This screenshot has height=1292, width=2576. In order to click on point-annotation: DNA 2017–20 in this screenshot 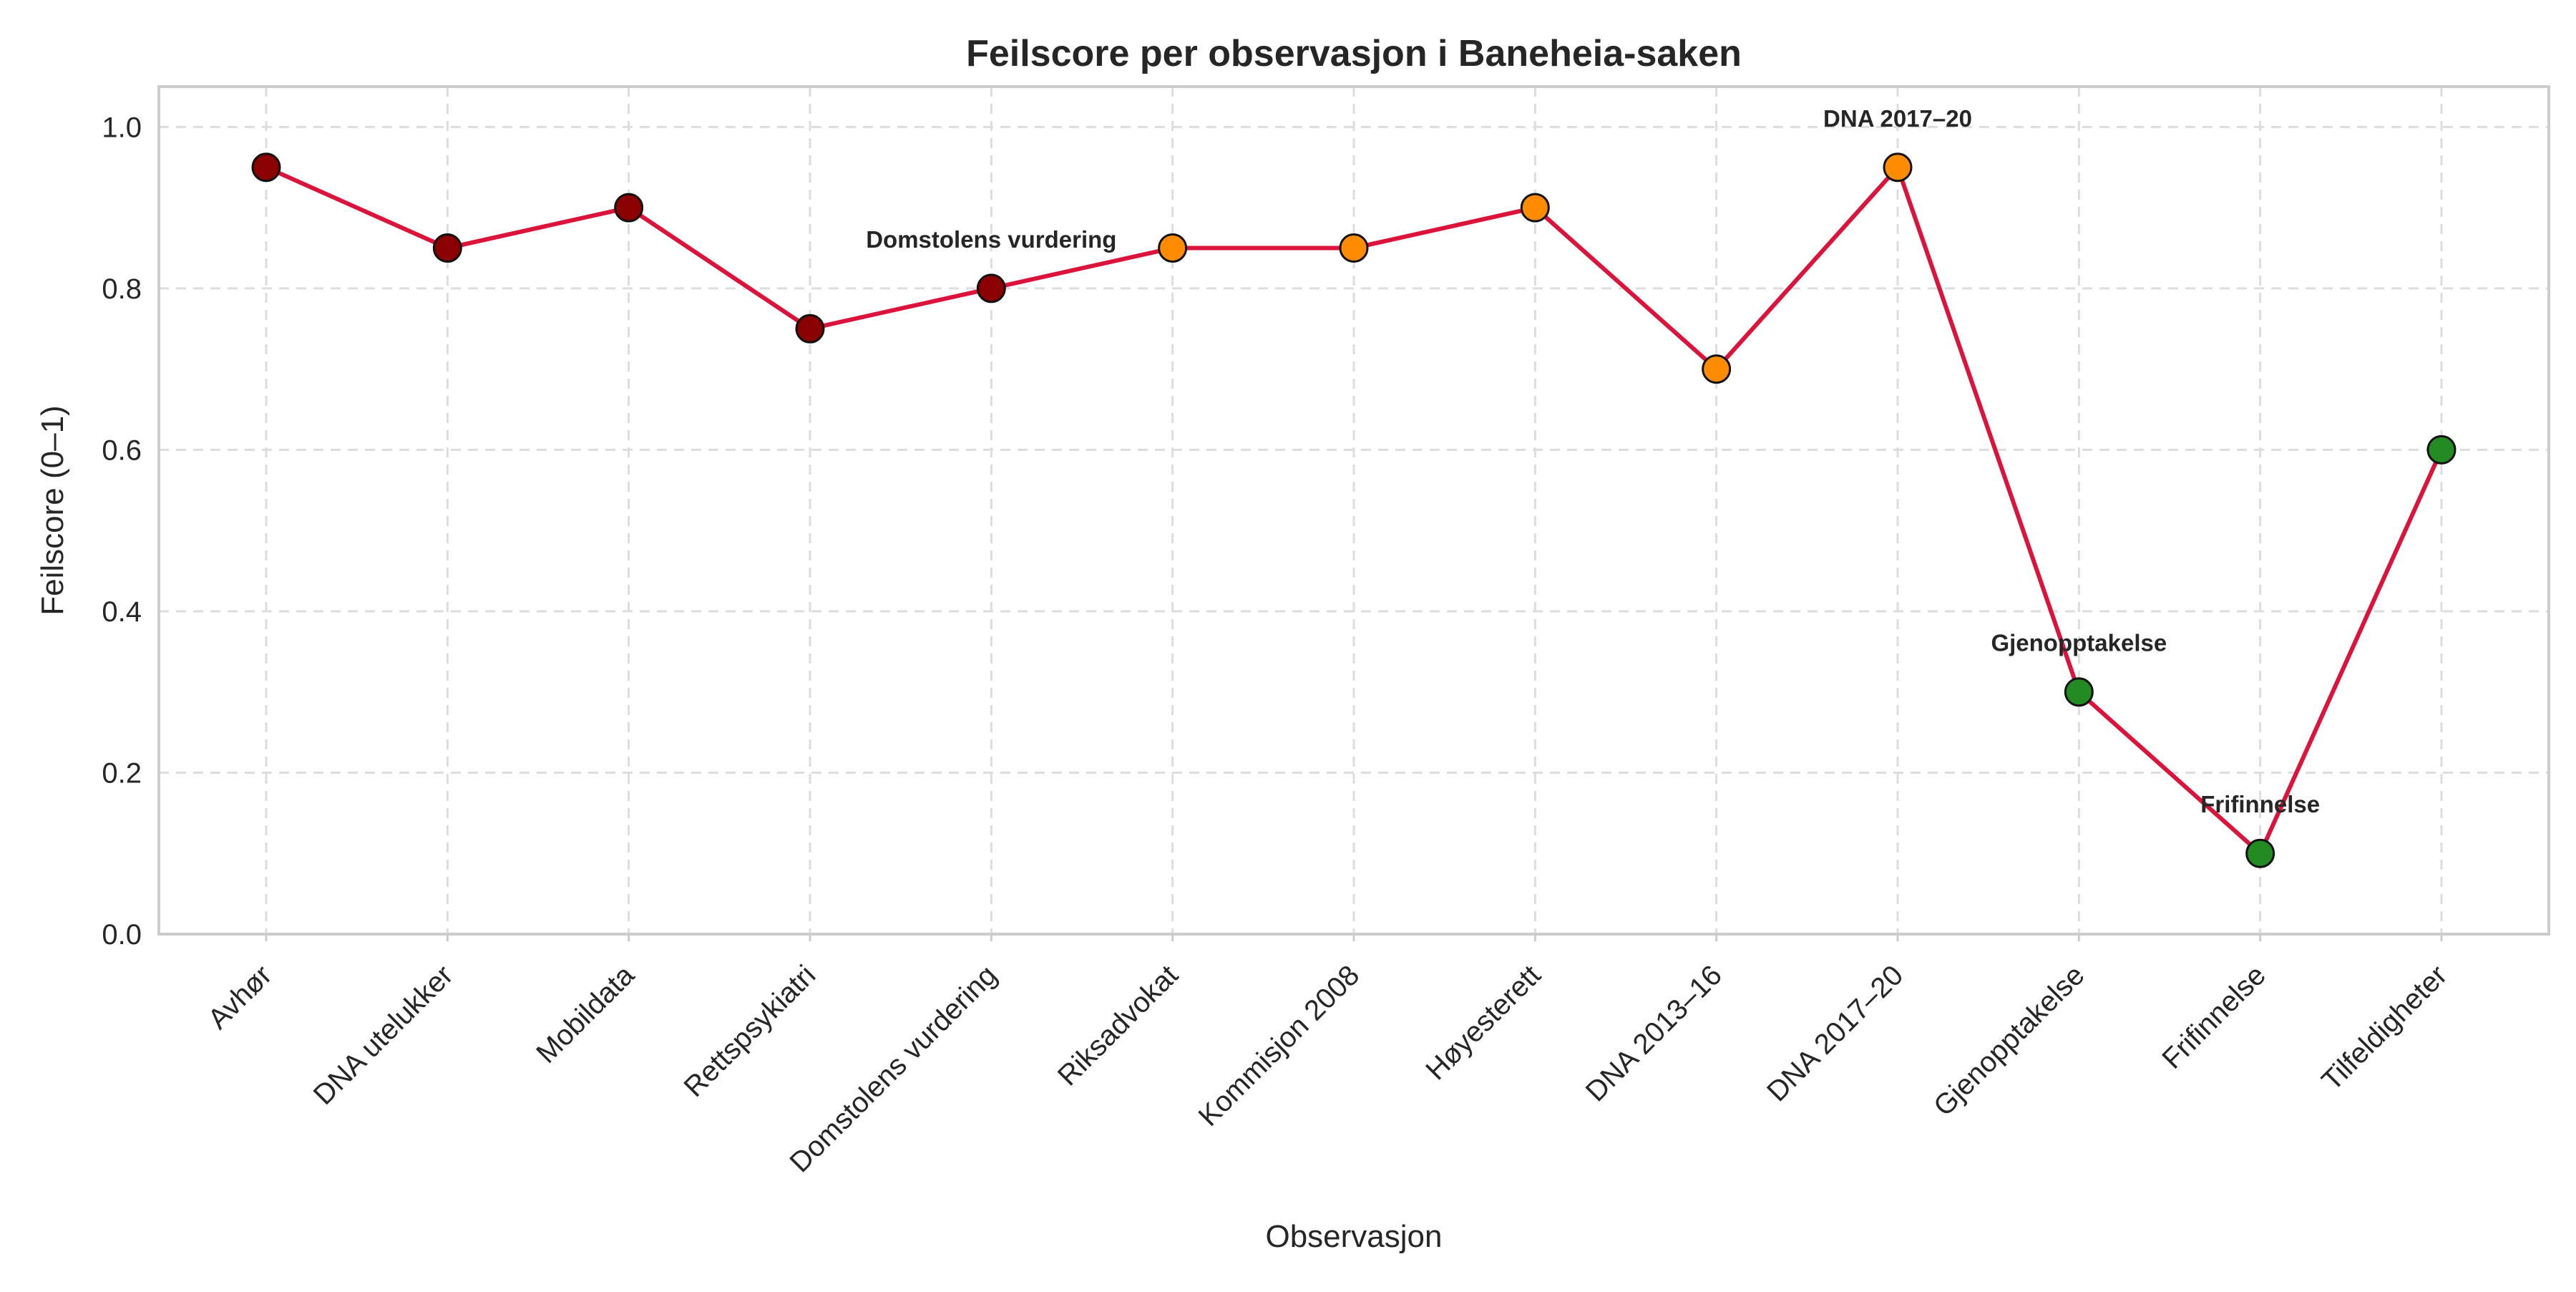, I will do `click(1897, 118)`.